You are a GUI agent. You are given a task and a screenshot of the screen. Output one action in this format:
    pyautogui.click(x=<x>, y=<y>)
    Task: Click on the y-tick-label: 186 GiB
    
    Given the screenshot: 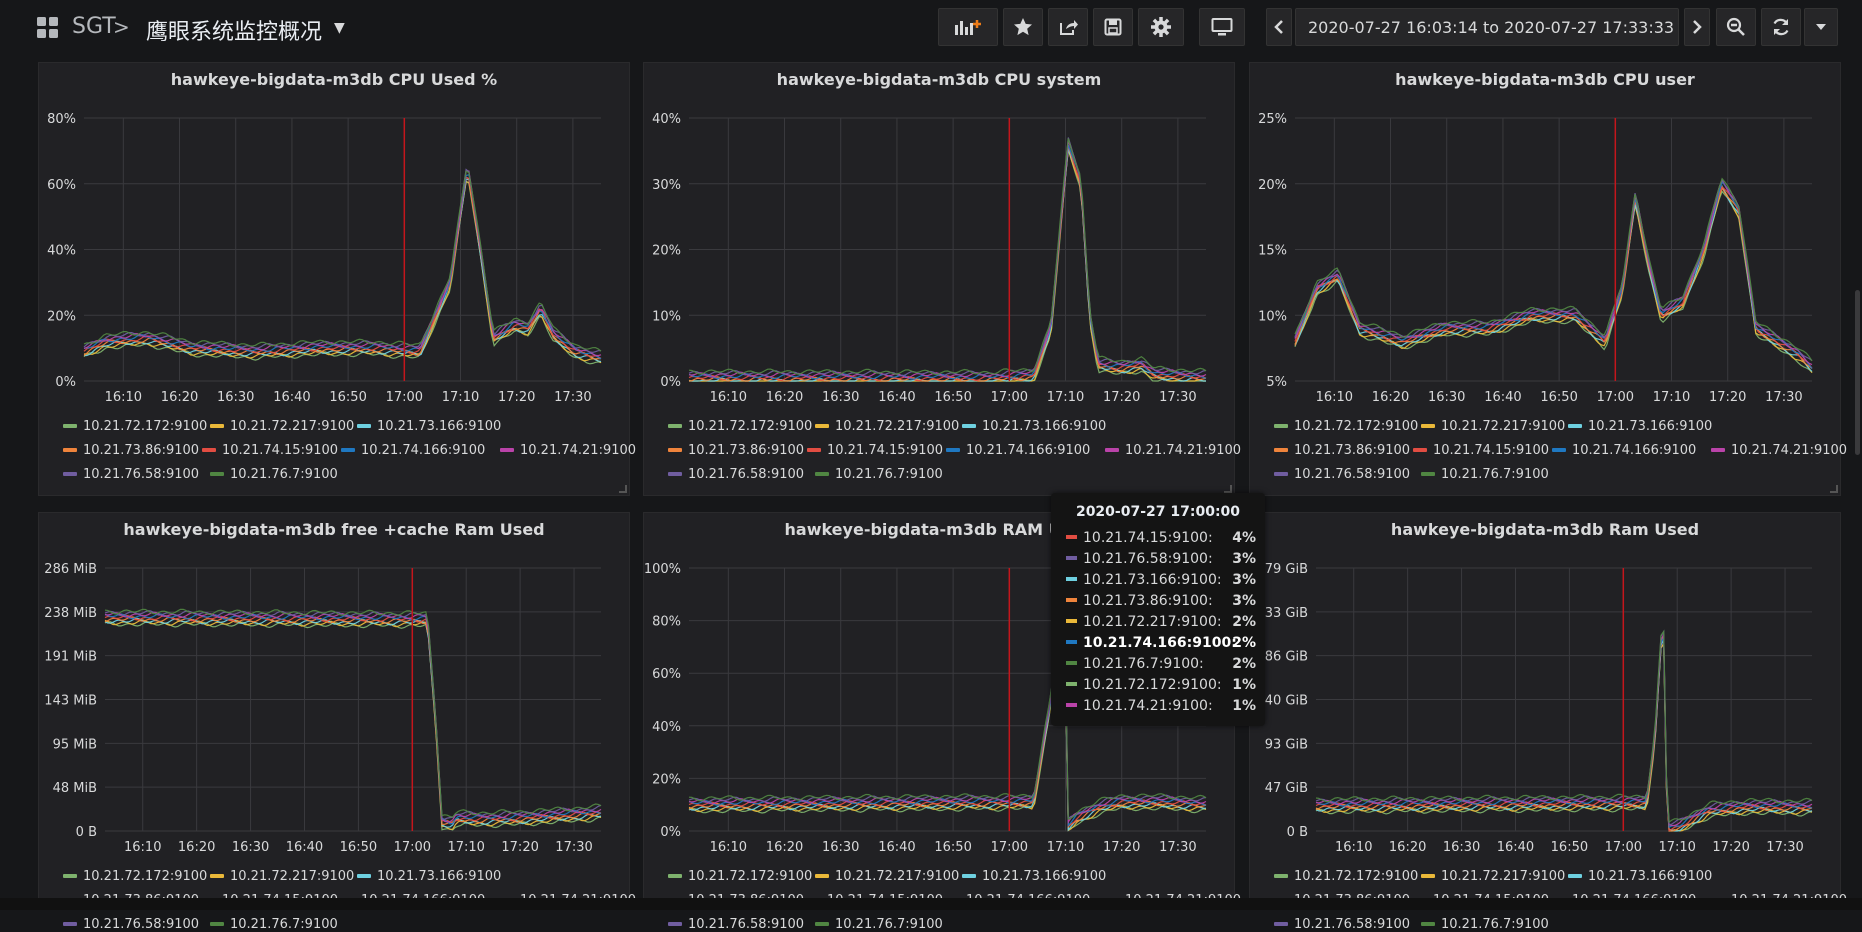 What is the action you would take?
    pyautogui.click(x=1282, y=657)
    